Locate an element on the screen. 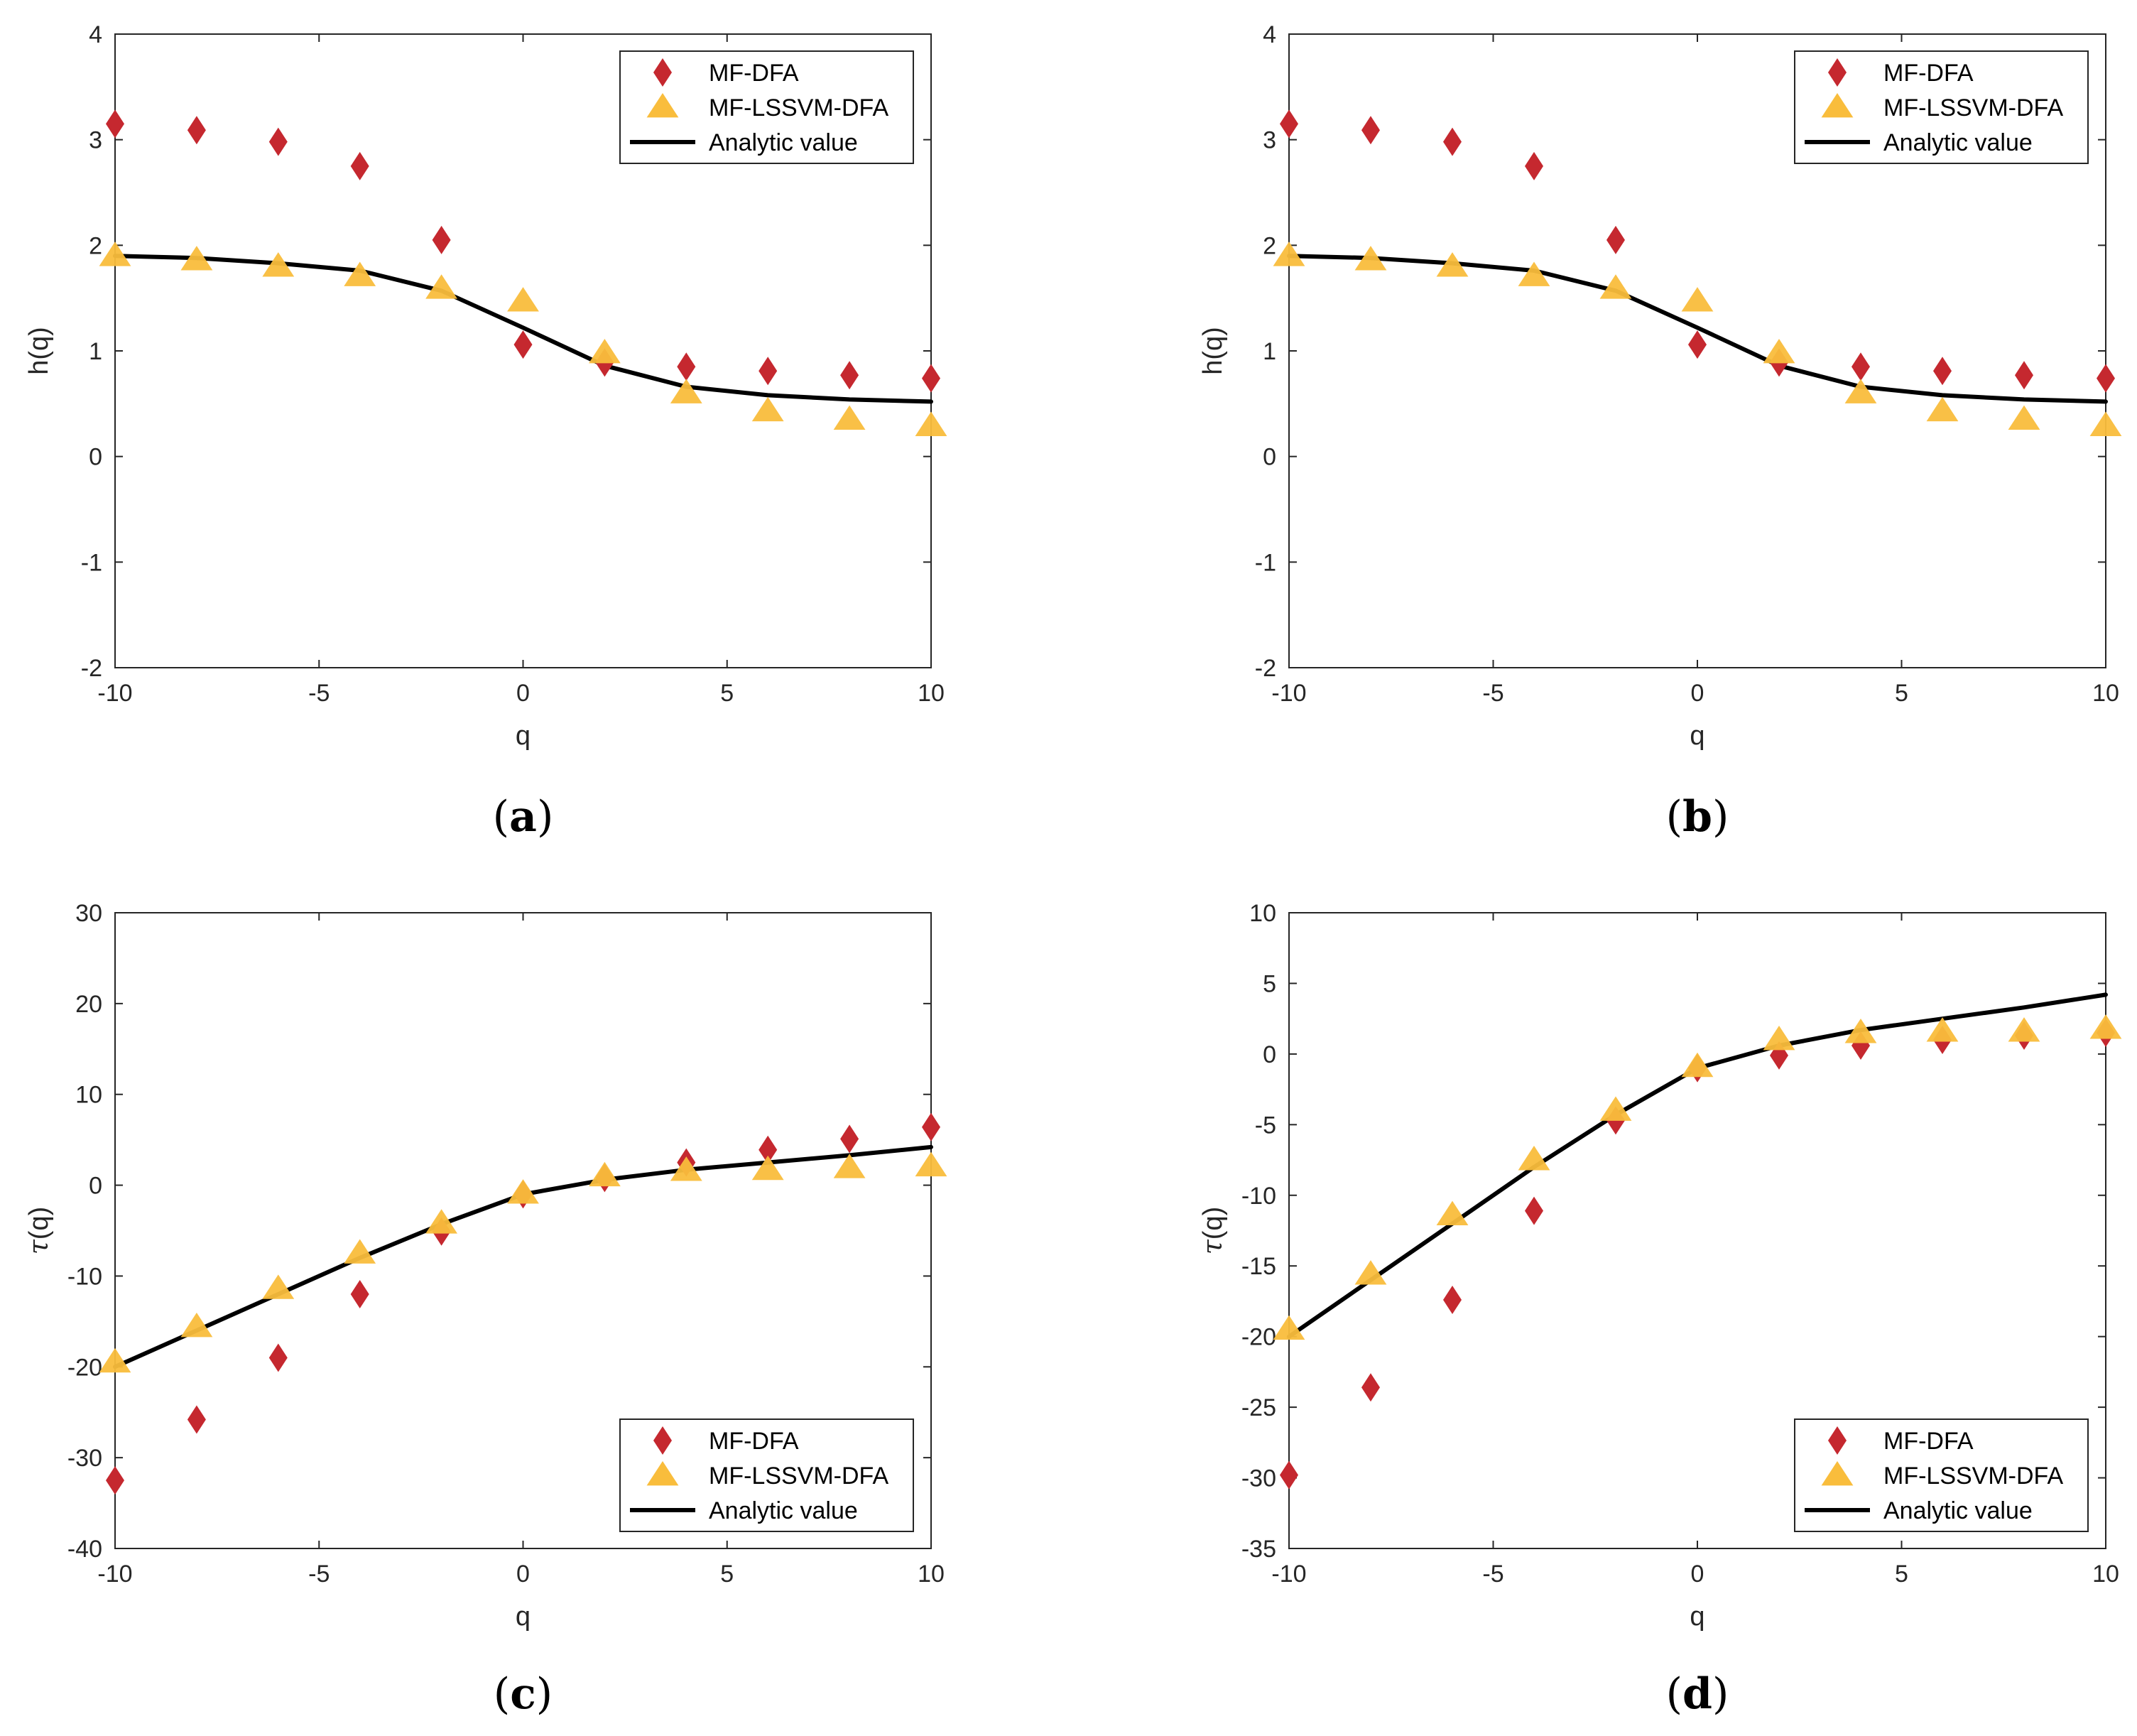  legend-triangle-icon is located at coordinates (1838, 105).